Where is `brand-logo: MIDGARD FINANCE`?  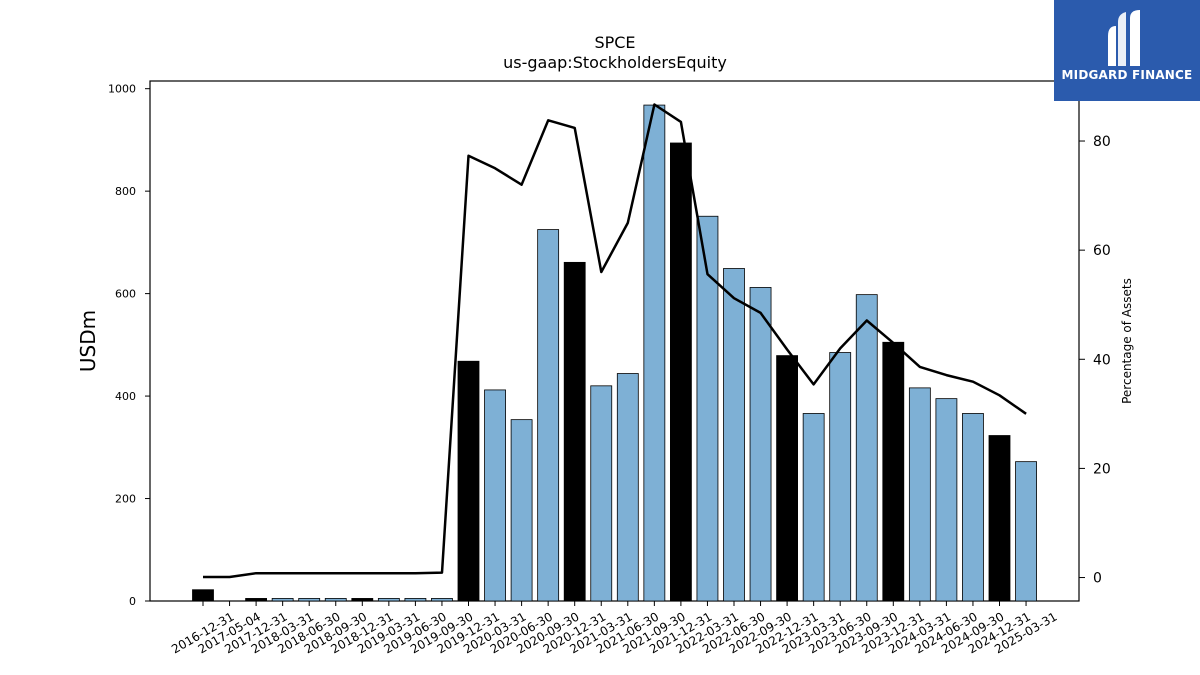
brand-logo: MIDGARD FINANCE is located at coordinates (1127, 50).